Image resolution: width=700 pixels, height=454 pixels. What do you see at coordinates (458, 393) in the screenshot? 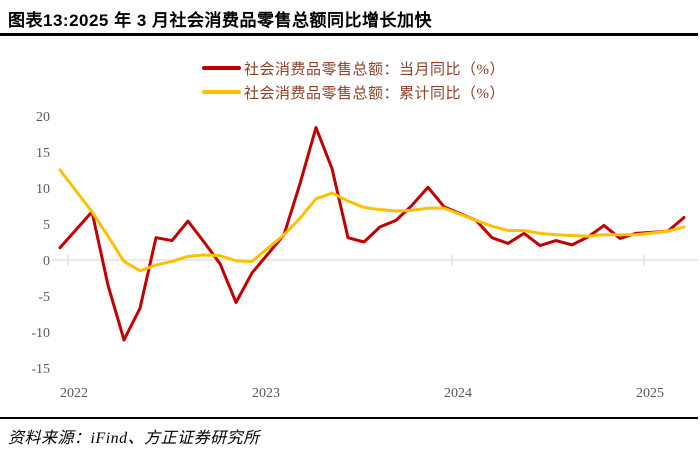
I see `x-axis-label: 2024` at bounding box center [458, 393].